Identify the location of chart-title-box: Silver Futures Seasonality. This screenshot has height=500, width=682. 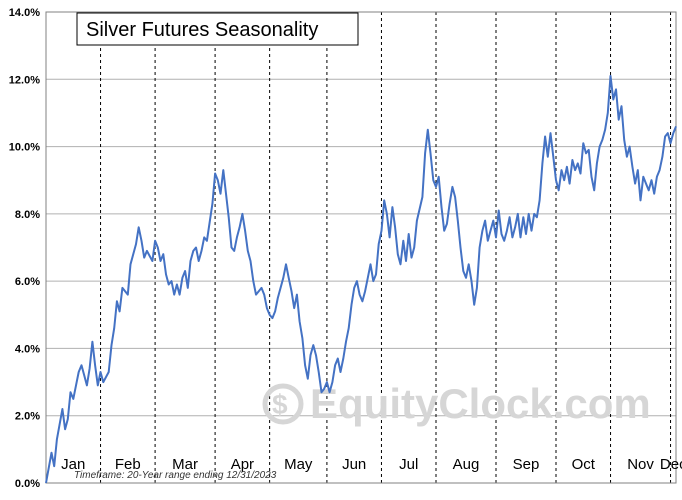
(217, 29).